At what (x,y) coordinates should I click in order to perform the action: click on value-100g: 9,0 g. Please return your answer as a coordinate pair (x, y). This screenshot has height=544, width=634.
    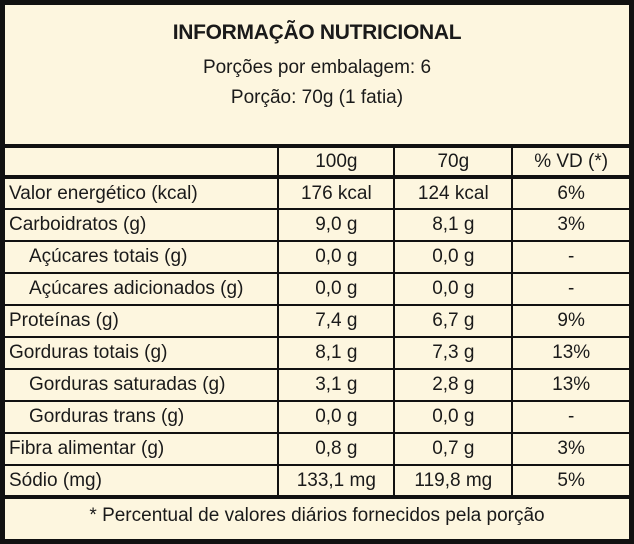
    Looking at the image, I should click on (336, 225).